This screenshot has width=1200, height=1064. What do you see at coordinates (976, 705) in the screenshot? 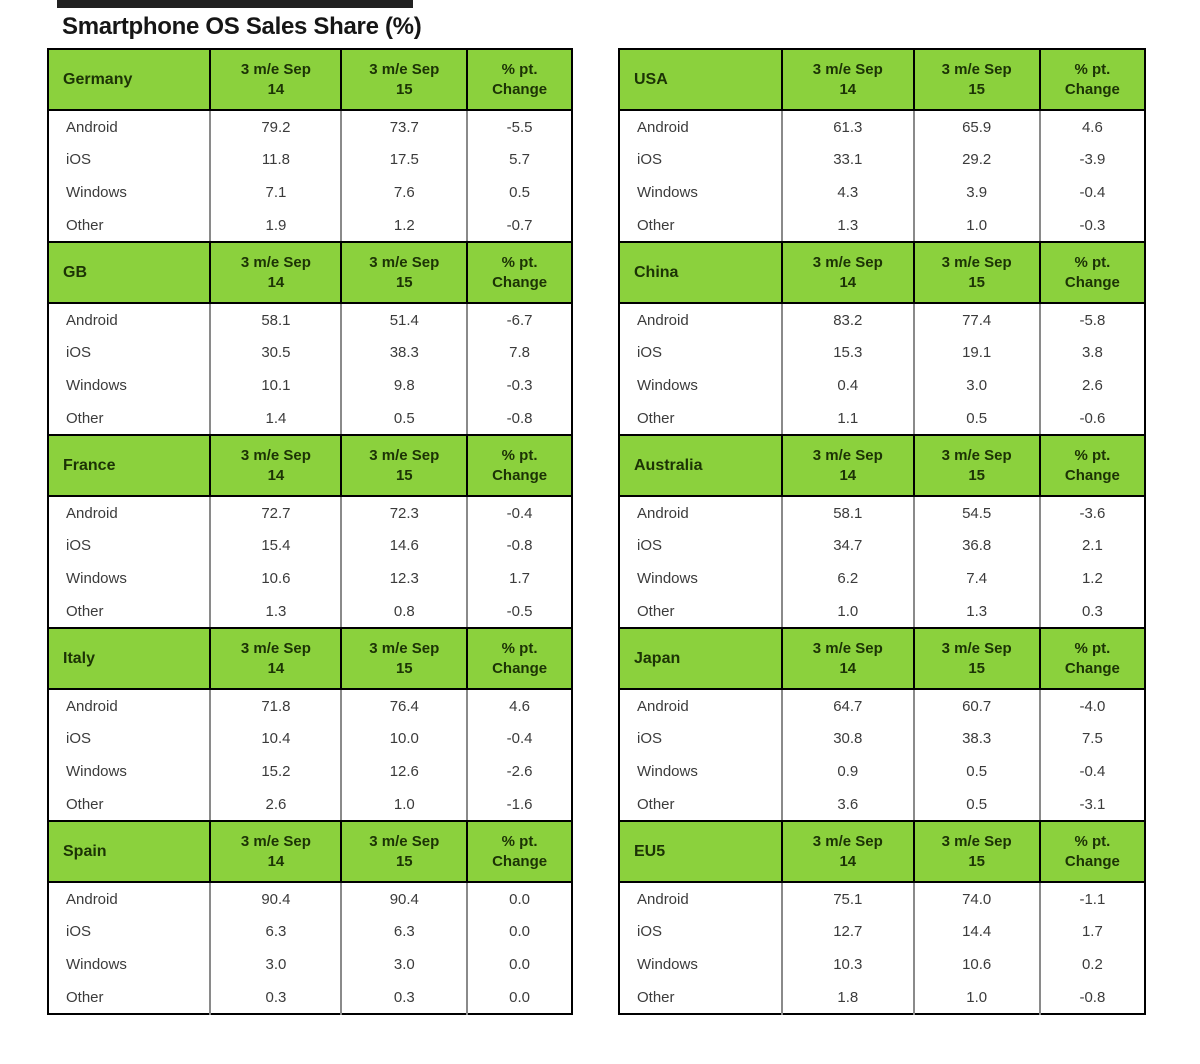
I see `value-cell: 60.7` at bounding box center [976, 705].